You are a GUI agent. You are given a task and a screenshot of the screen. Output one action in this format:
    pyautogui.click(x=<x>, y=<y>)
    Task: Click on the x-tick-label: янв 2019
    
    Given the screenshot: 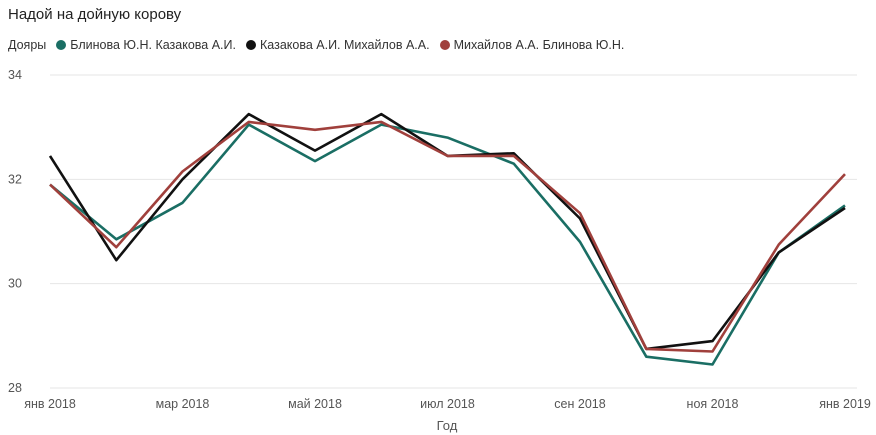 What is the action you would take?
    pyautogui.click(x=845, y=404)
    